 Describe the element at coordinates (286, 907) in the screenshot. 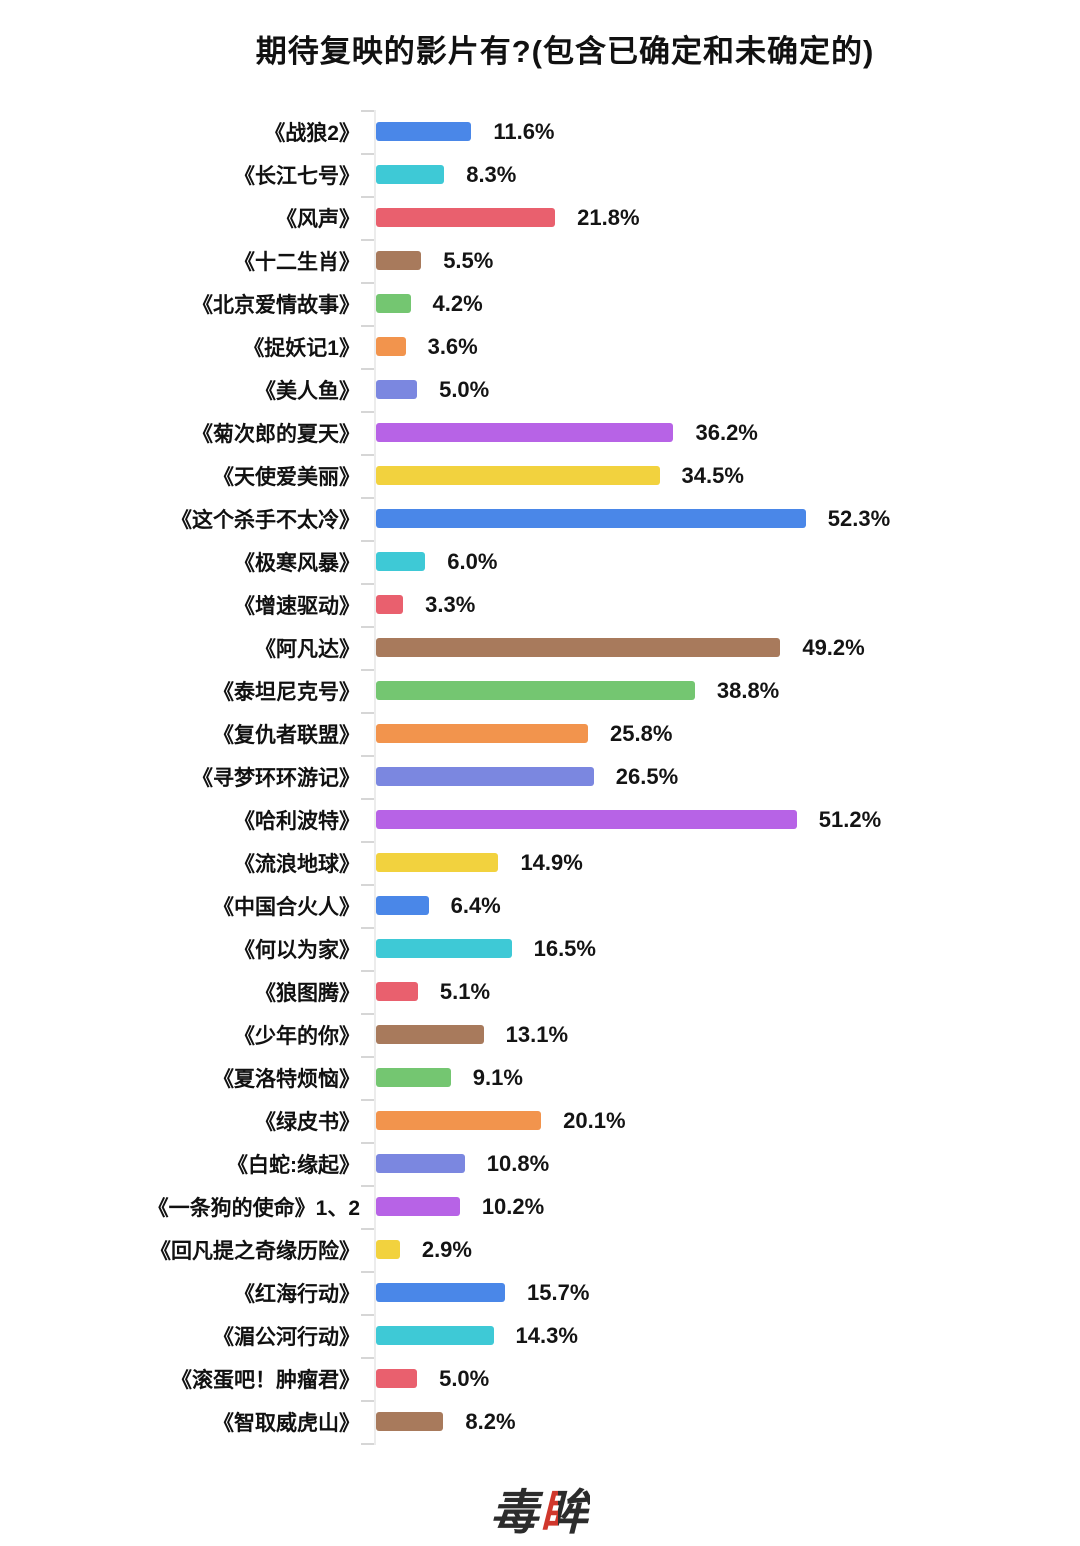

I see `category-label: 《中国合火人》` at that location.